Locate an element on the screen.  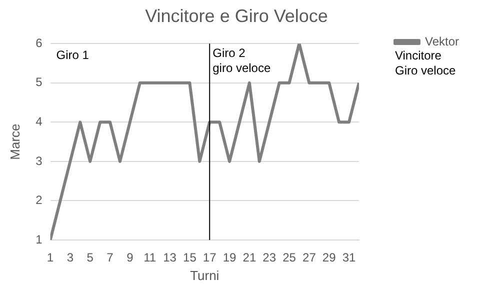
legend-label: Vektor is located at coordinates (442, 41).